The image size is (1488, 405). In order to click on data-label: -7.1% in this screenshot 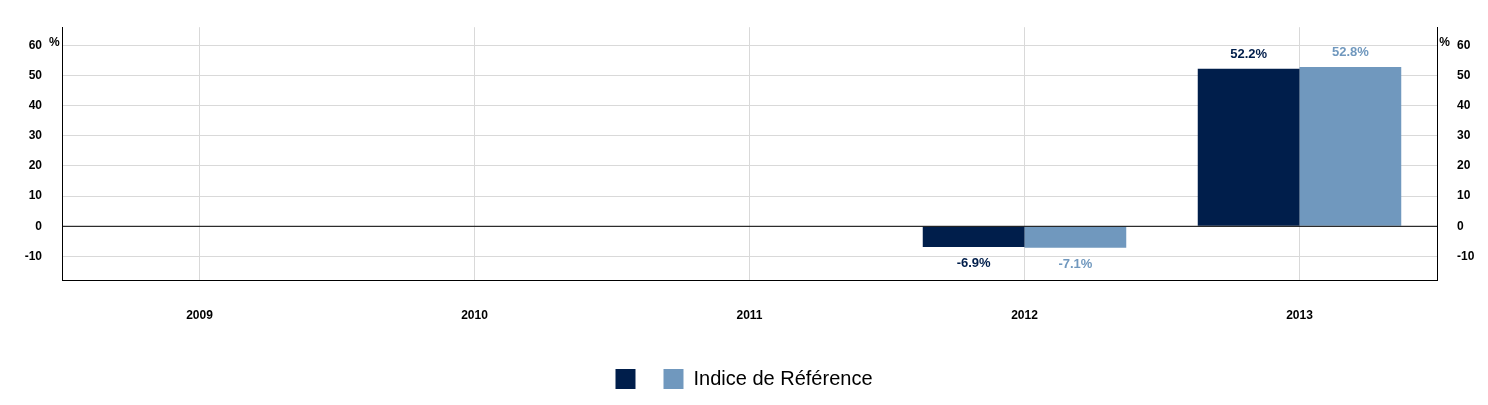, I will do `click(1075, 263)`.